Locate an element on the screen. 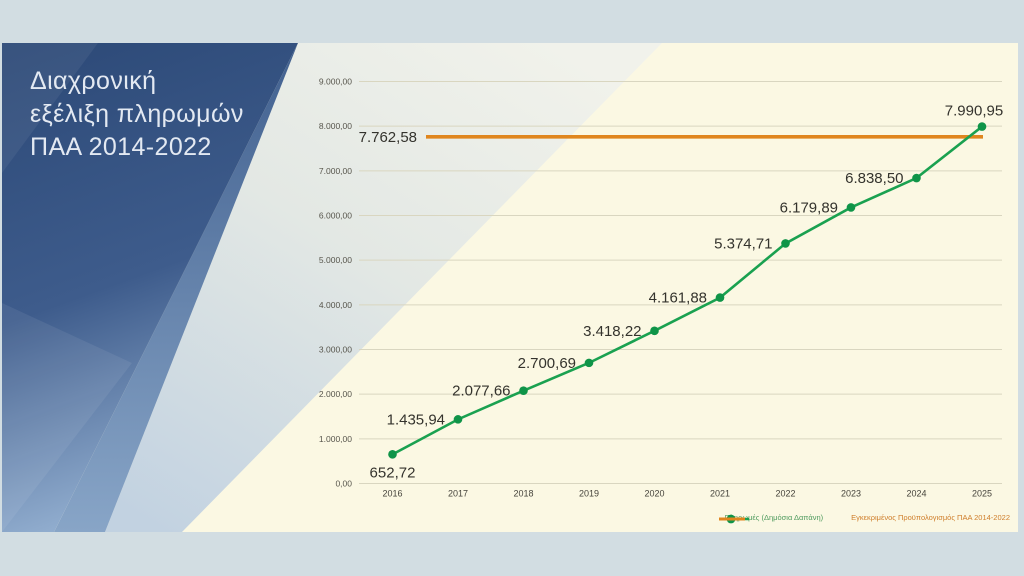 This screenshot has height=576, width=1024. slide-title-line: εξέλιξη πληρωμών is located at coordinates (137, 114).